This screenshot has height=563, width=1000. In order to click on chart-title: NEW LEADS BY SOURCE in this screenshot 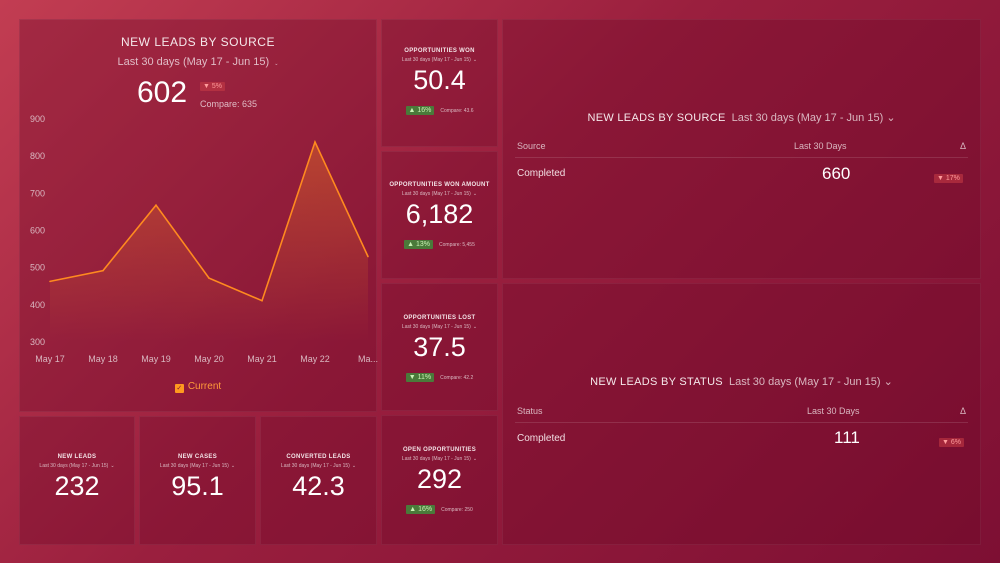, I will do `click(198, 42)`.